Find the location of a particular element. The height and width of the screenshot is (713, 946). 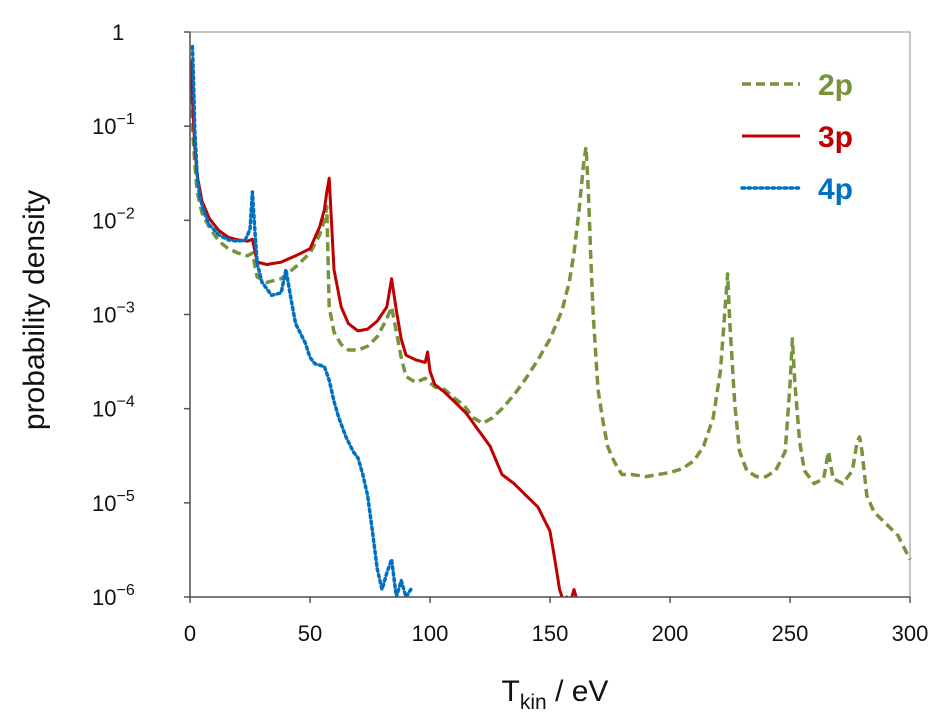

x-axis-label-main: T is located at coordinates (511, 691).